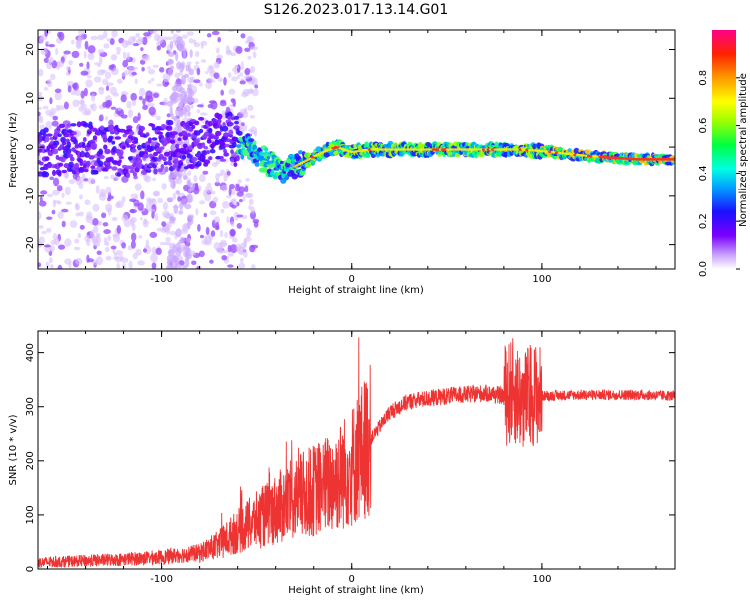 The width and height of the screenshot is (750, 600). What do you see at coordinates (541, 579) in the screenshot?
I see `x-tick-label: 100` at bounding box center [541, 579].